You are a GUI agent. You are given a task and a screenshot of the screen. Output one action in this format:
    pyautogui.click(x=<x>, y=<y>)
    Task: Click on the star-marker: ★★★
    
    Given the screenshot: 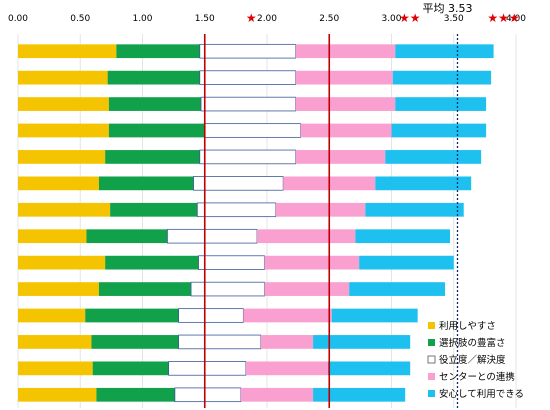 What is the action you would take?
    pyautogui.click(x=503, y=18)
    